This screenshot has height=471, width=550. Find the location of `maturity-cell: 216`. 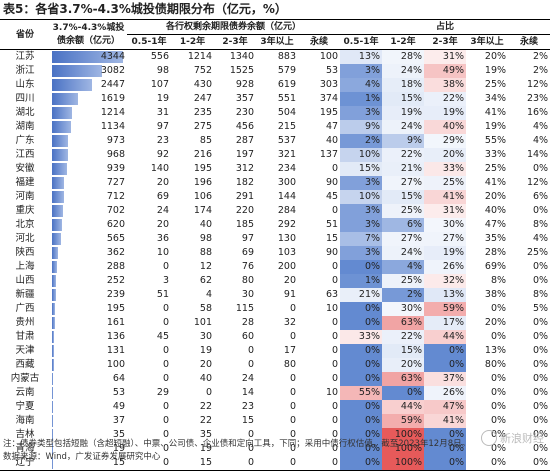

maturity-cell: 216 is located at coordinates (192, 155).